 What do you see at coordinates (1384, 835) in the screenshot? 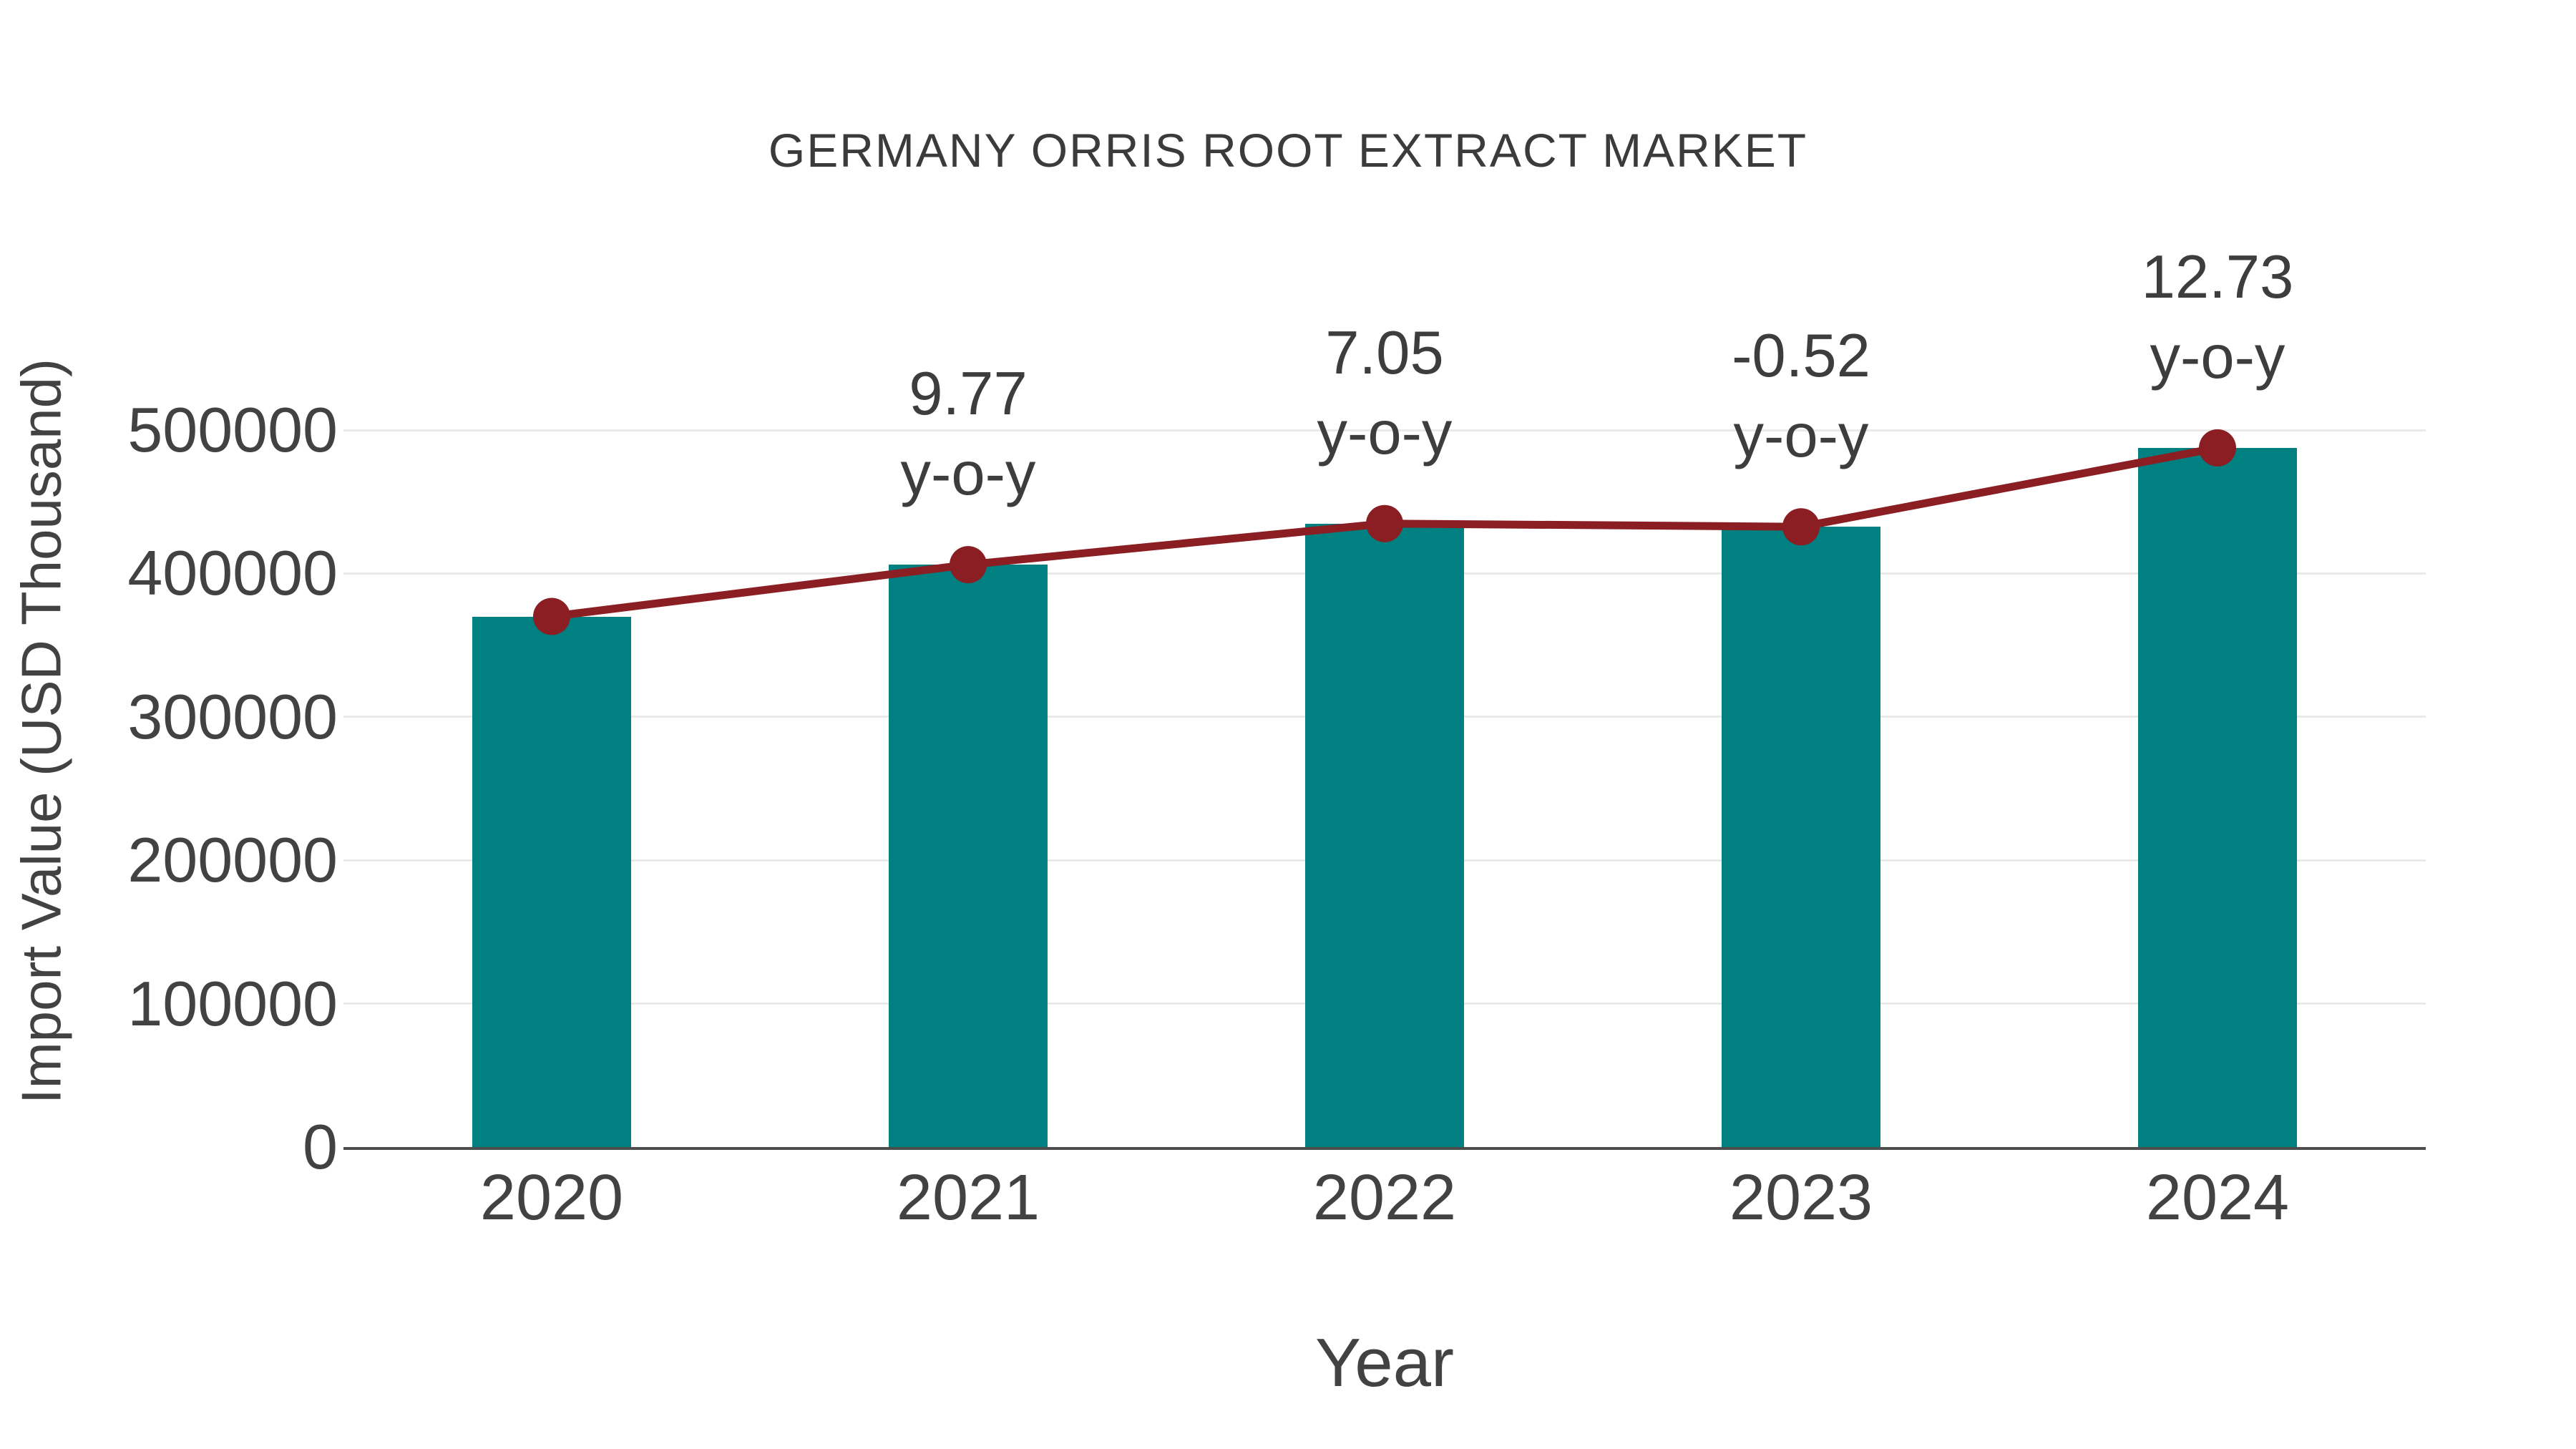
I see `bar-2022` at bounding box center [1384, 835].